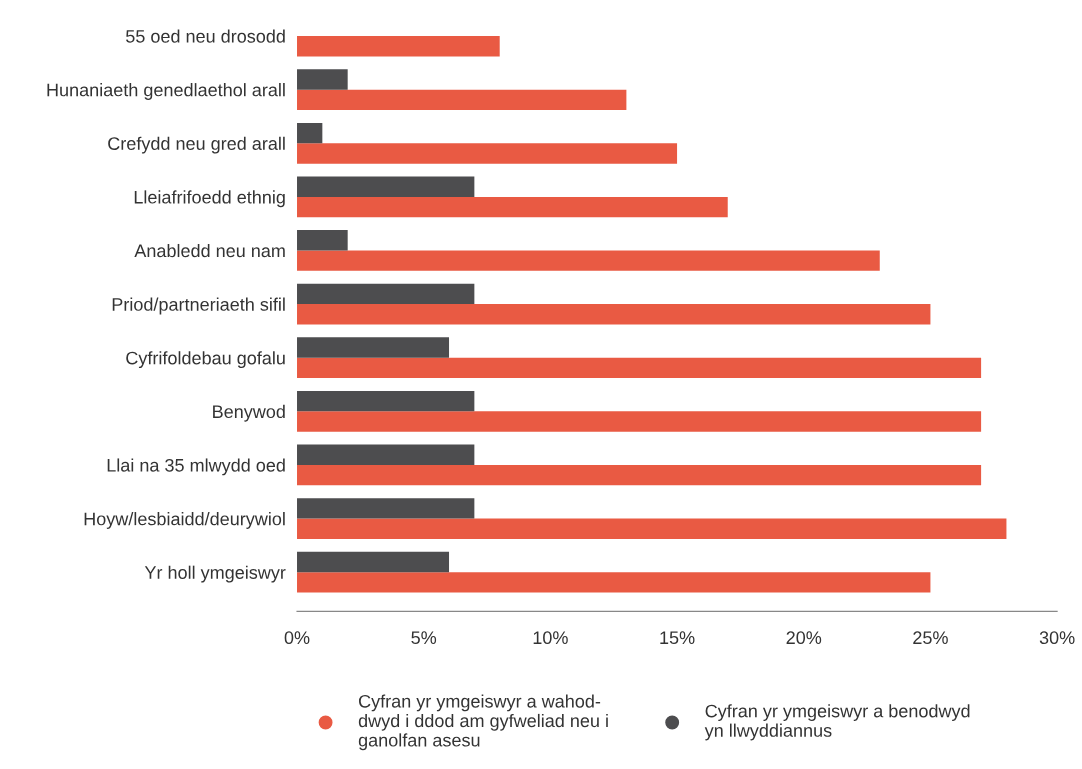 Image resolution: width=1082 pixels, height=769 pixels. Describe the element at coordinates (677, 638) in the screenshot. I see `x-tick-label: 15%` at that location.